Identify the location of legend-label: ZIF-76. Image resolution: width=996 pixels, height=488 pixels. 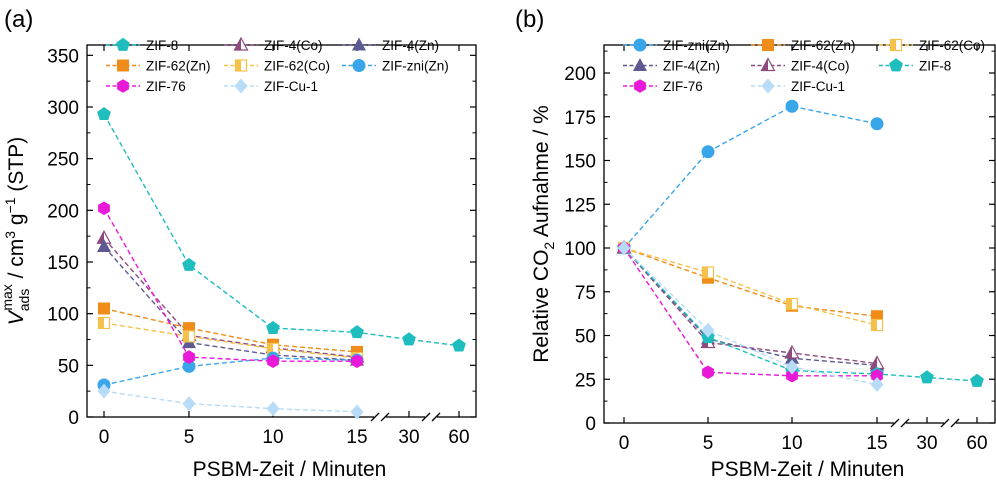
(166, 86).